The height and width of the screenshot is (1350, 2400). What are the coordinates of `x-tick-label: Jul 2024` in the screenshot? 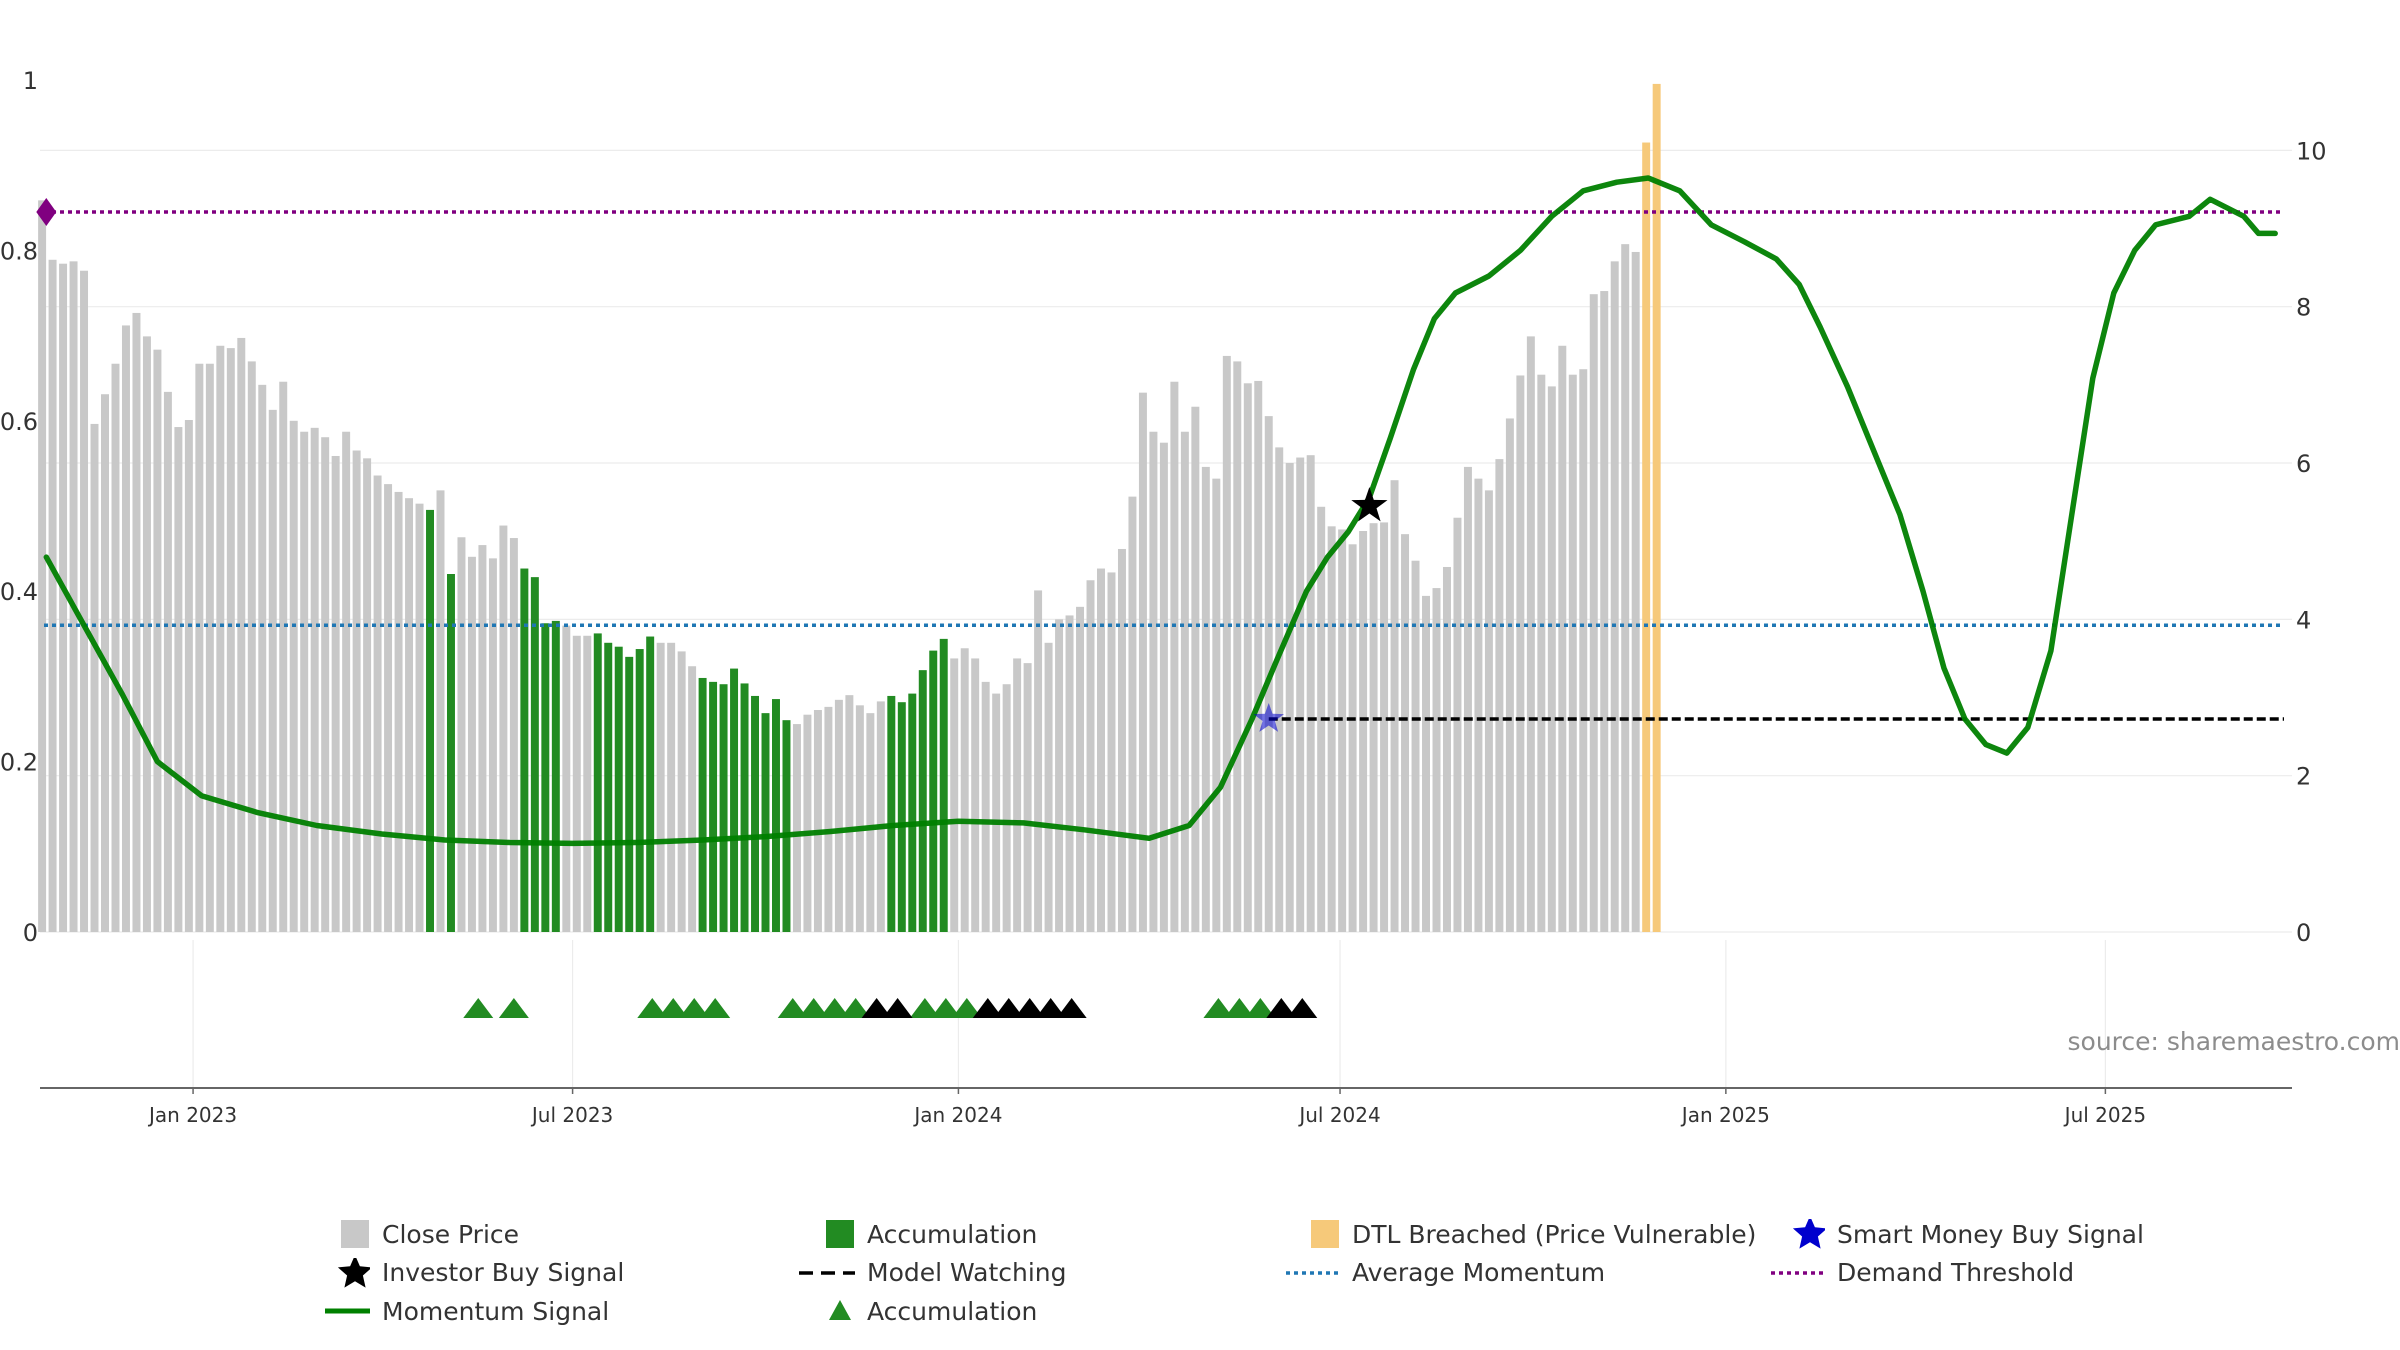 It's located at (1338, 1115).